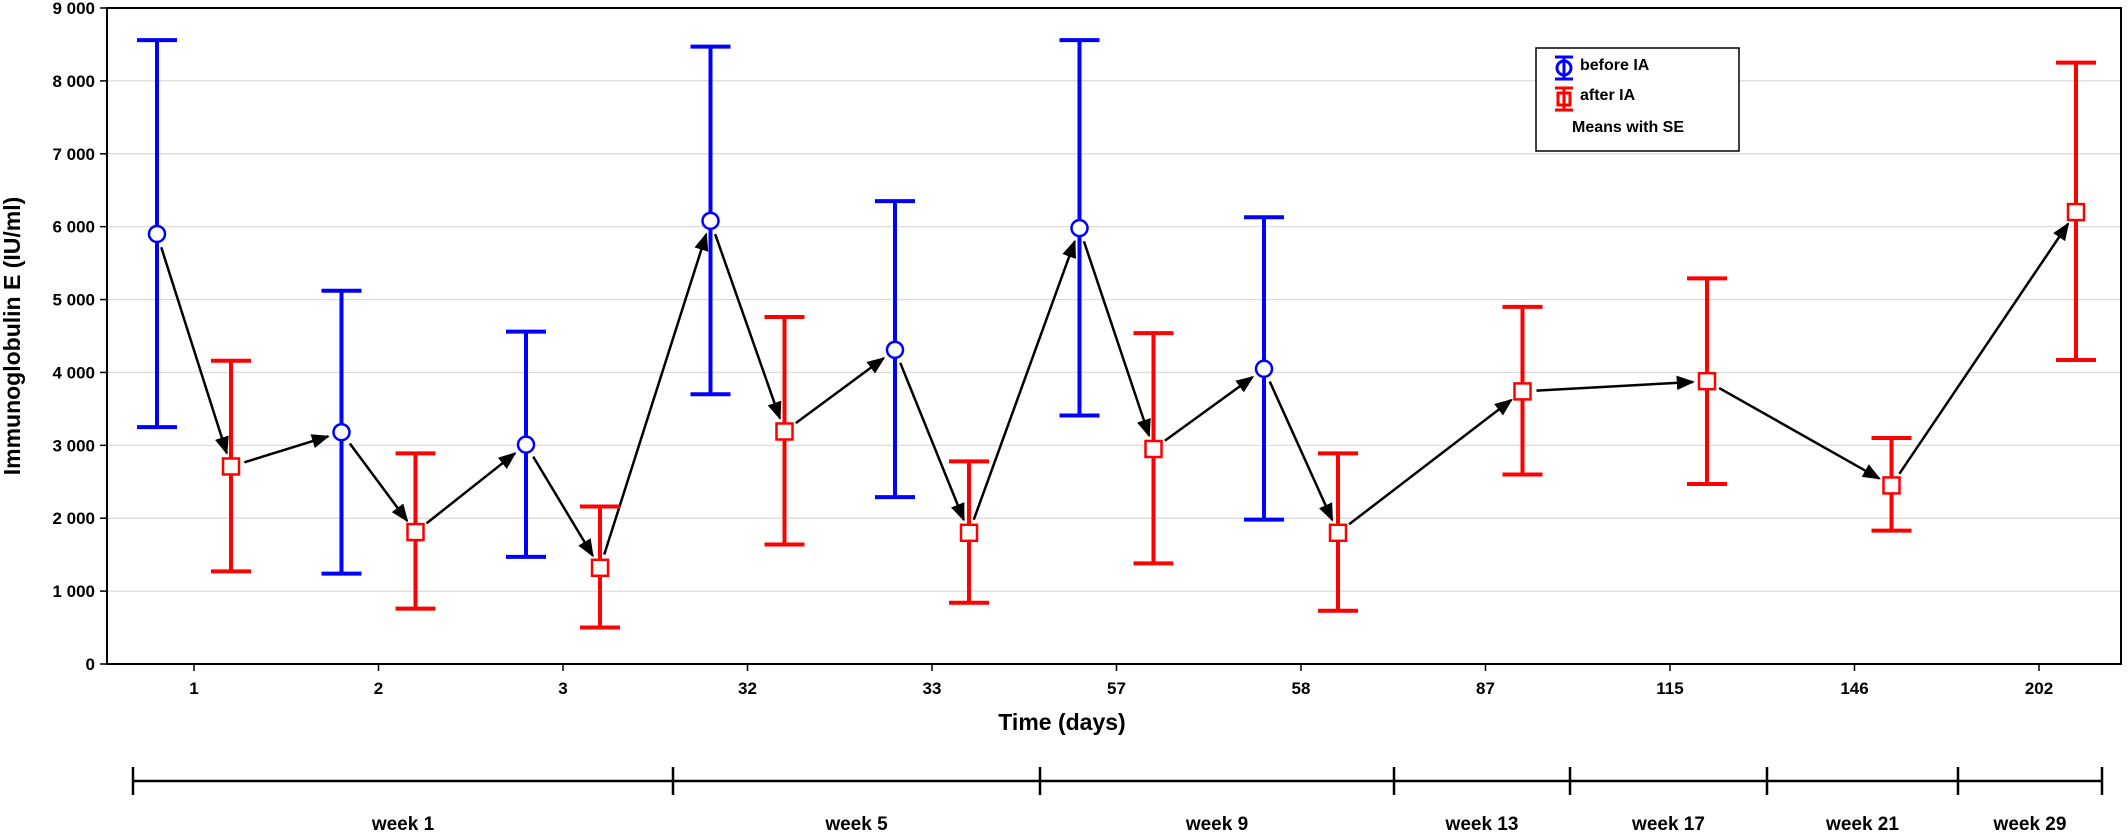  I want to click on x-tick-label: 2, so click(378, 688).